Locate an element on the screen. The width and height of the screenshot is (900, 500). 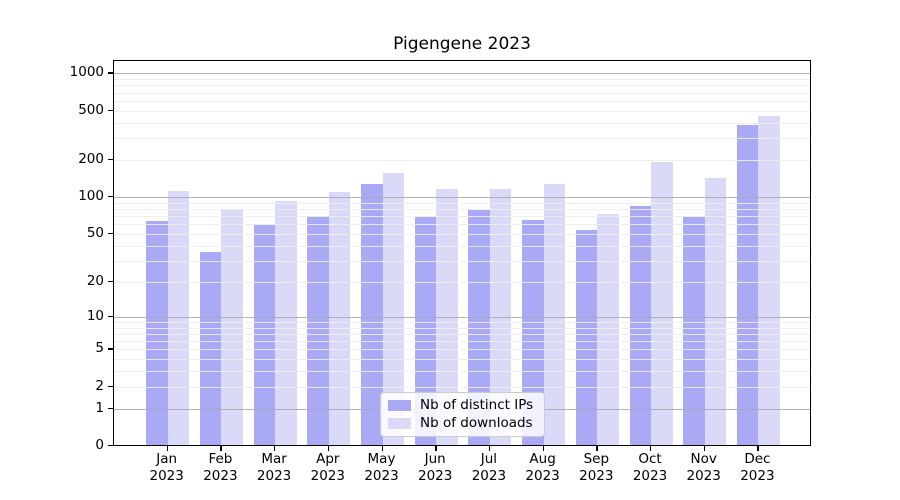
y-tick-label-20: 20 is located at coordinates (95, 280).